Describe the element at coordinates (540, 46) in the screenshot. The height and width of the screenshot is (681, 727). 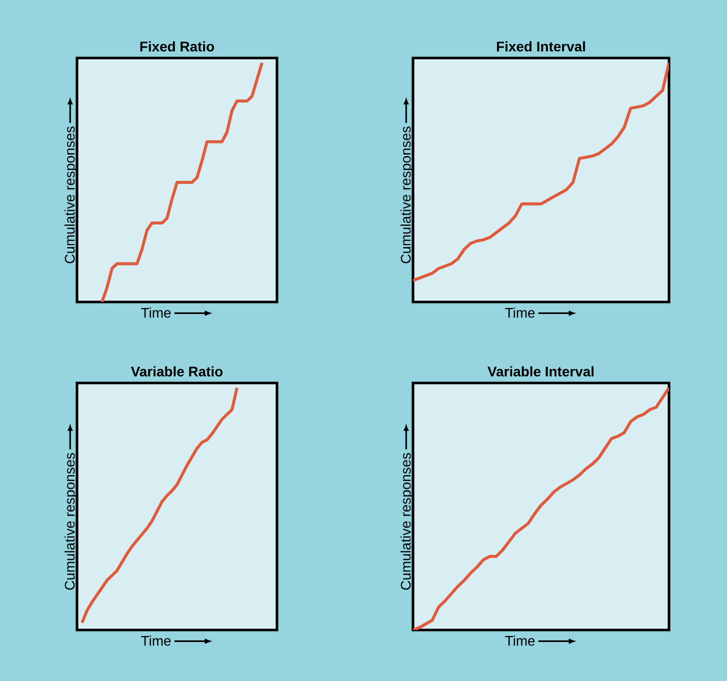
I see `chart-title: Fixed Interval` at that location.